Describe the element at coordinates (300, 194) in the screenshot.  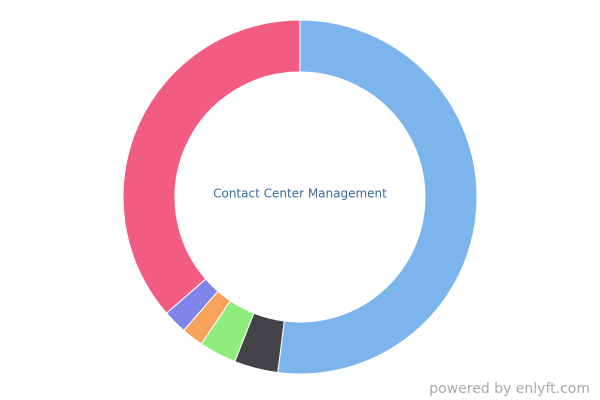
I see `chart-title: Contact Center Management` at that location.